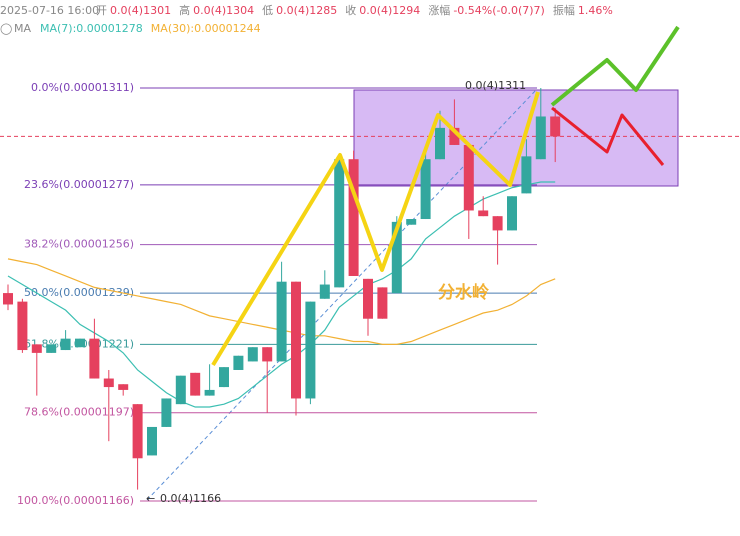  Describe the element at coordinates (350, 10) in the screenshot. I see `header-key: 收` at that location.